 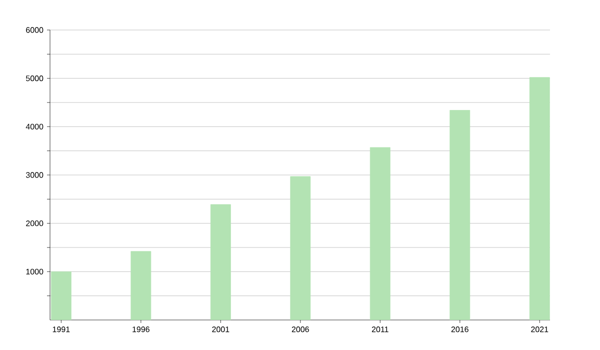 I want to click on x-tick-label: 2021, so click(x=539, y=329).